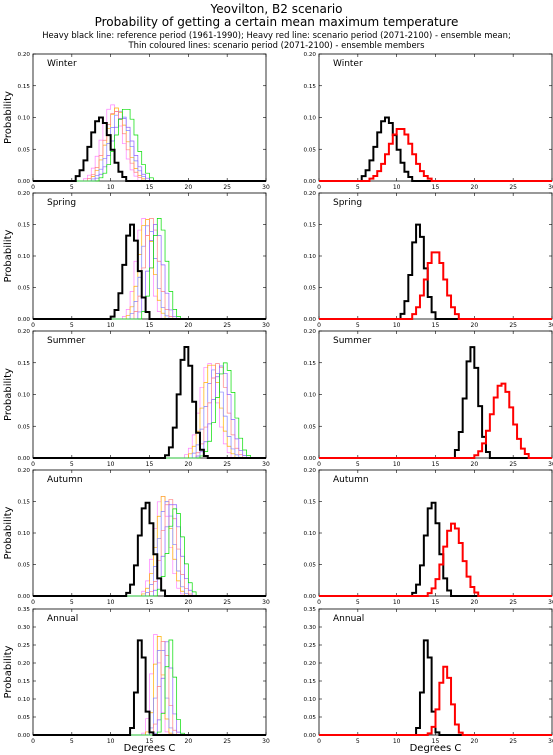 The height and width of the screenshot is (755, 553). I want to click on y-tick-label-autumn-members: 0.20, so click(24, 471).